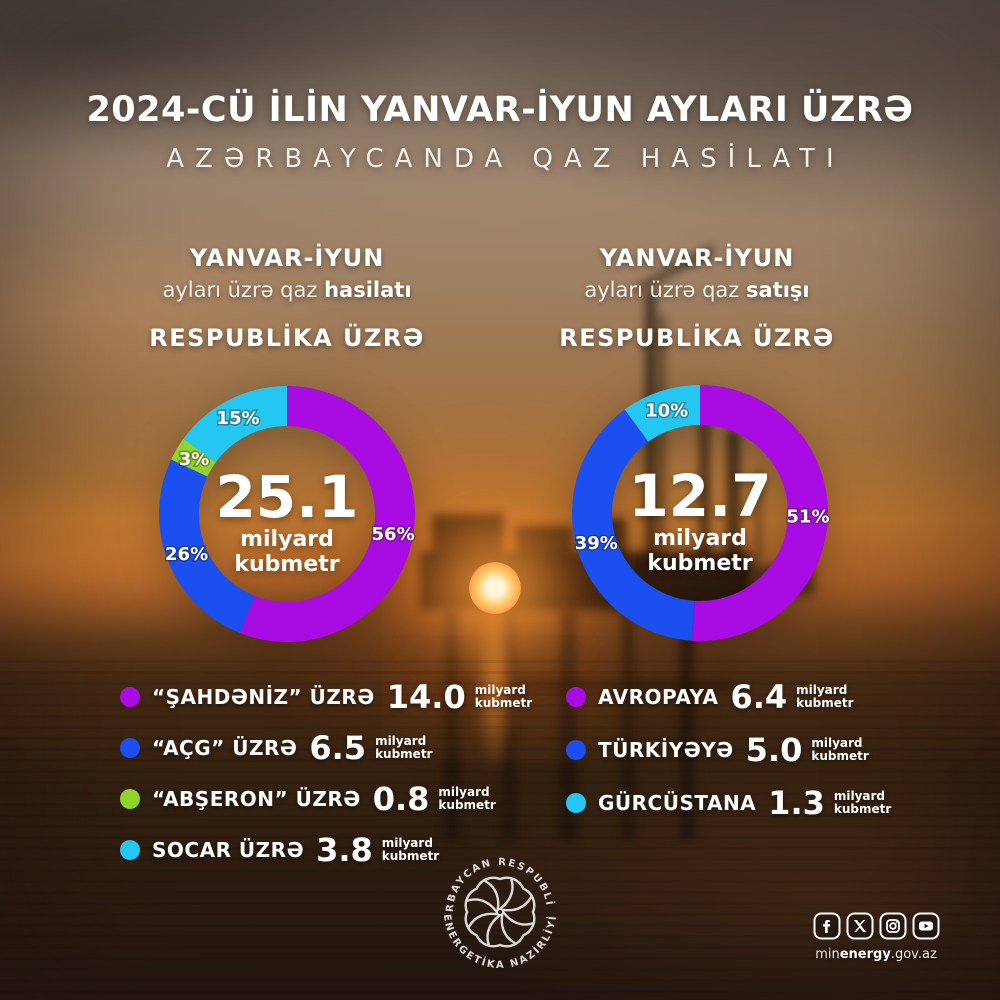 The width and height of the screenshot is (1000, 1000). What do you see at coordinates (186, 554) in the screenshot?
I see `donut-percent-label: 26%` at bounding box center [186, 554].